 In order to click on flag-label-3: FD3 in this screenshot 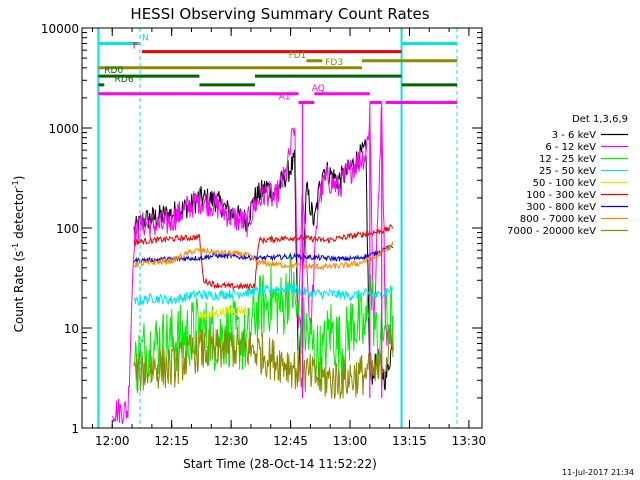, I will do `click(334, 63)`.